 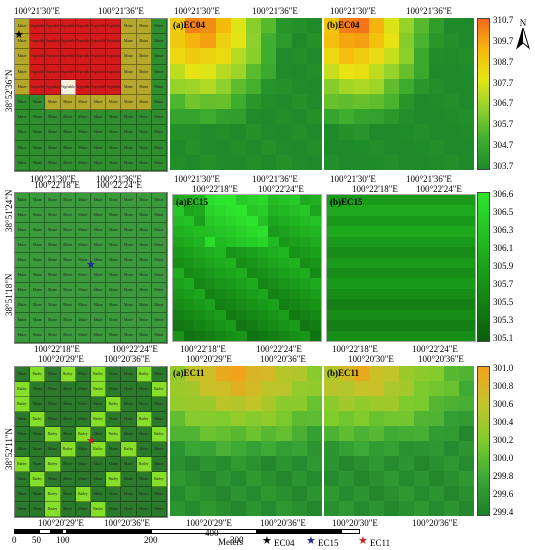 What do you see at coordinates (503, 476) in the screenshot?
I see `colorbar-tick-label: 299.8` at bounding box center [503, 476].